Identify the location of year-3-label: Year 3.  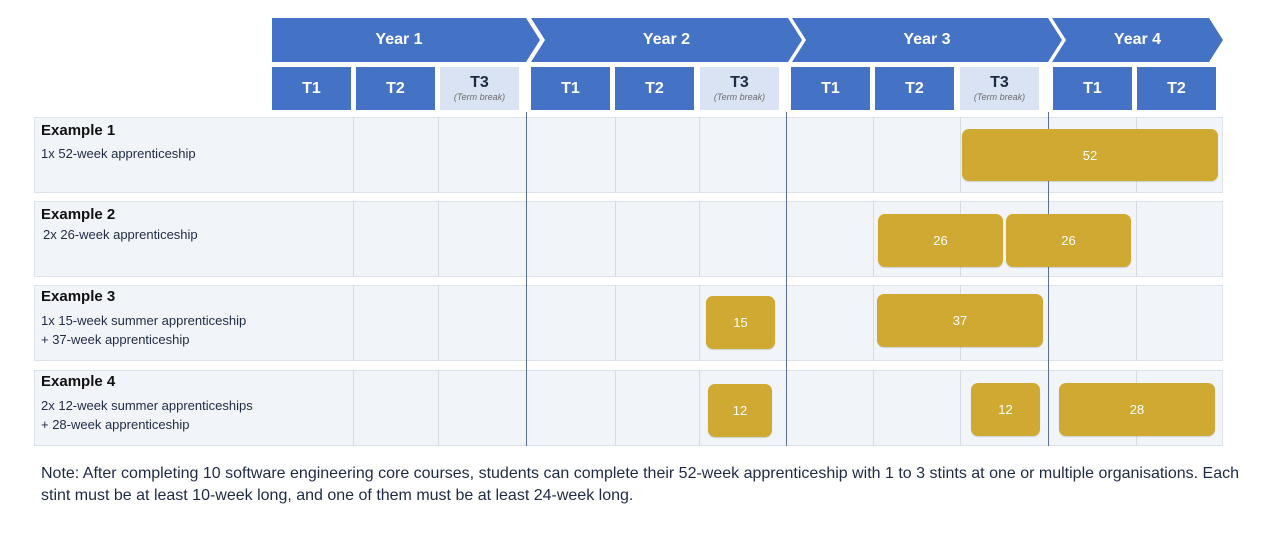
(927, 39).